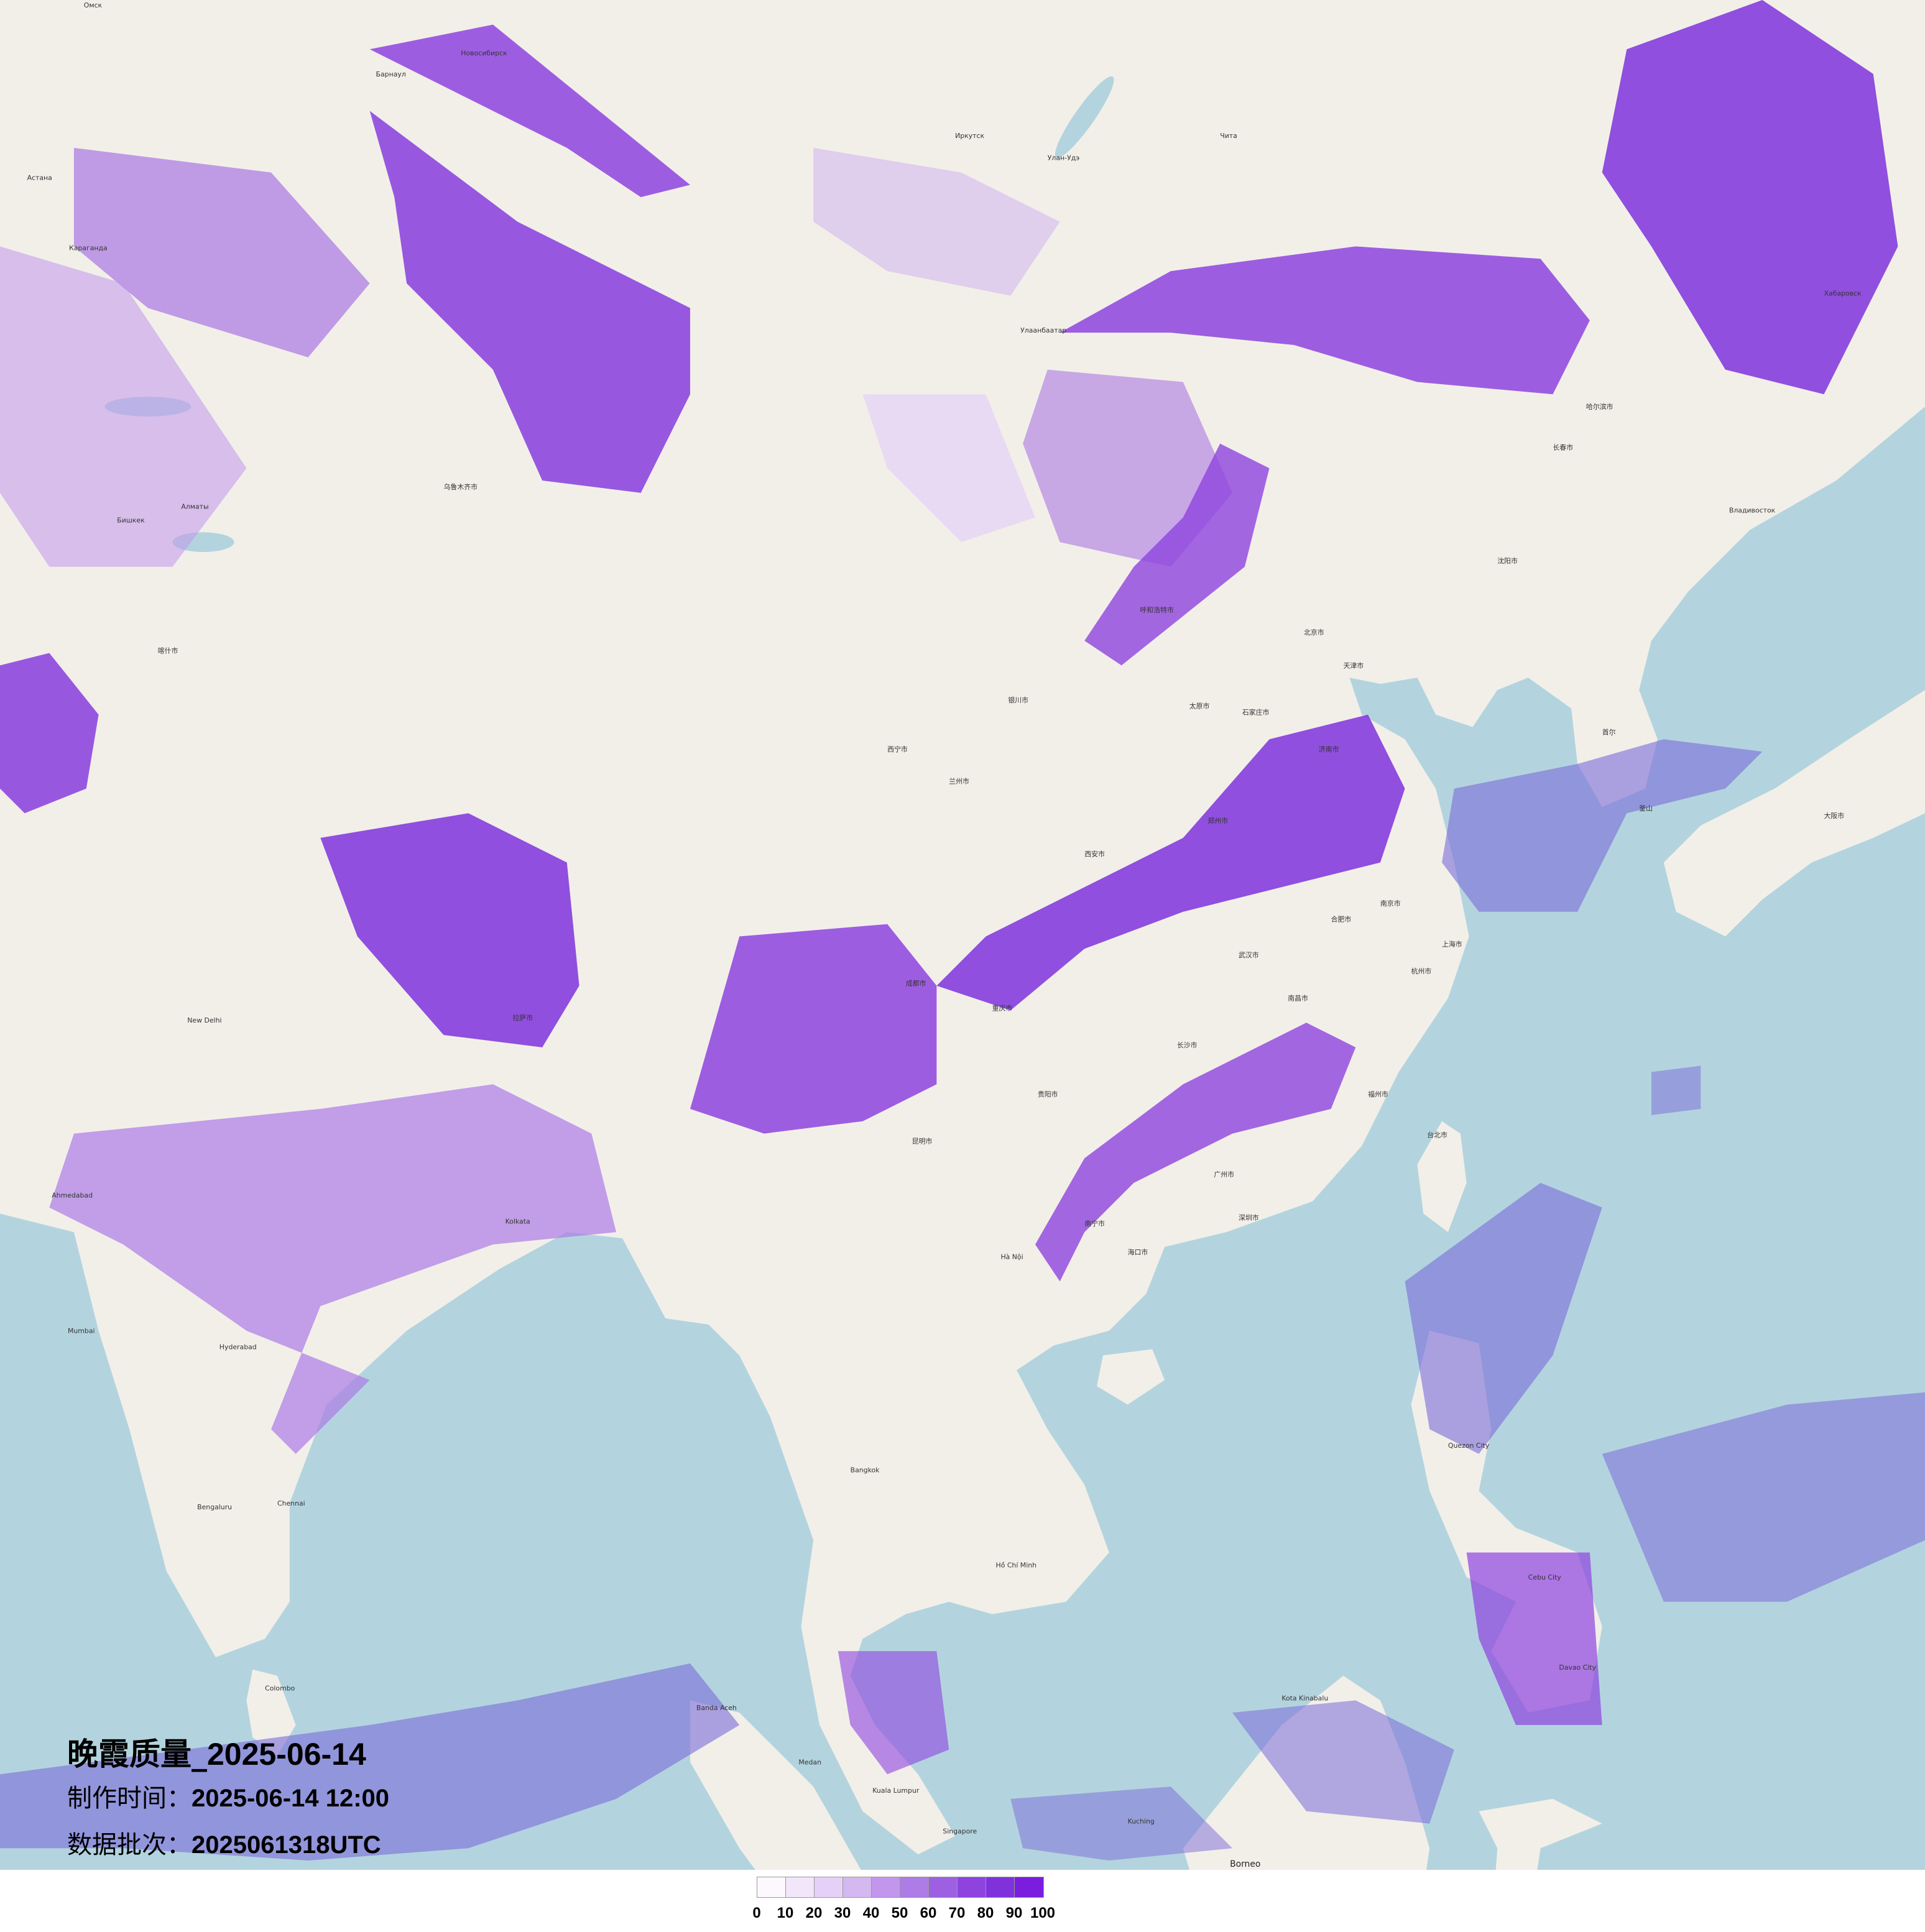  What do you see at coordinates (280, 1688) in the screenshot?
I see `place-label: Colombo` at bounding box center [280, 1688].